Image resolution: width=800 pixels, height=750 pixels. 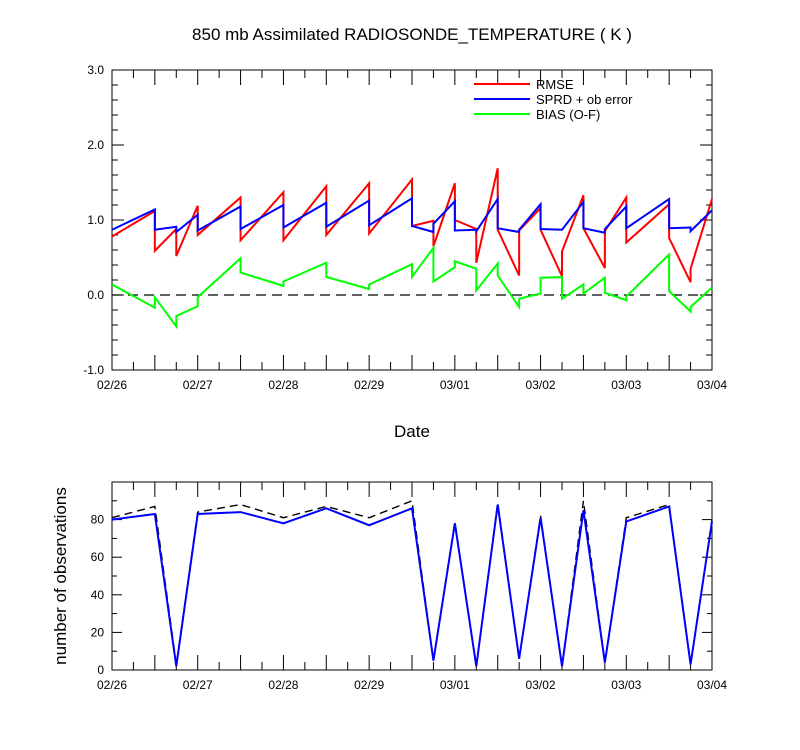 What do you see at coordinates (98, 557) in the screenshot?
I see `y-tick-label: 60` at bounding box center [98, 557].